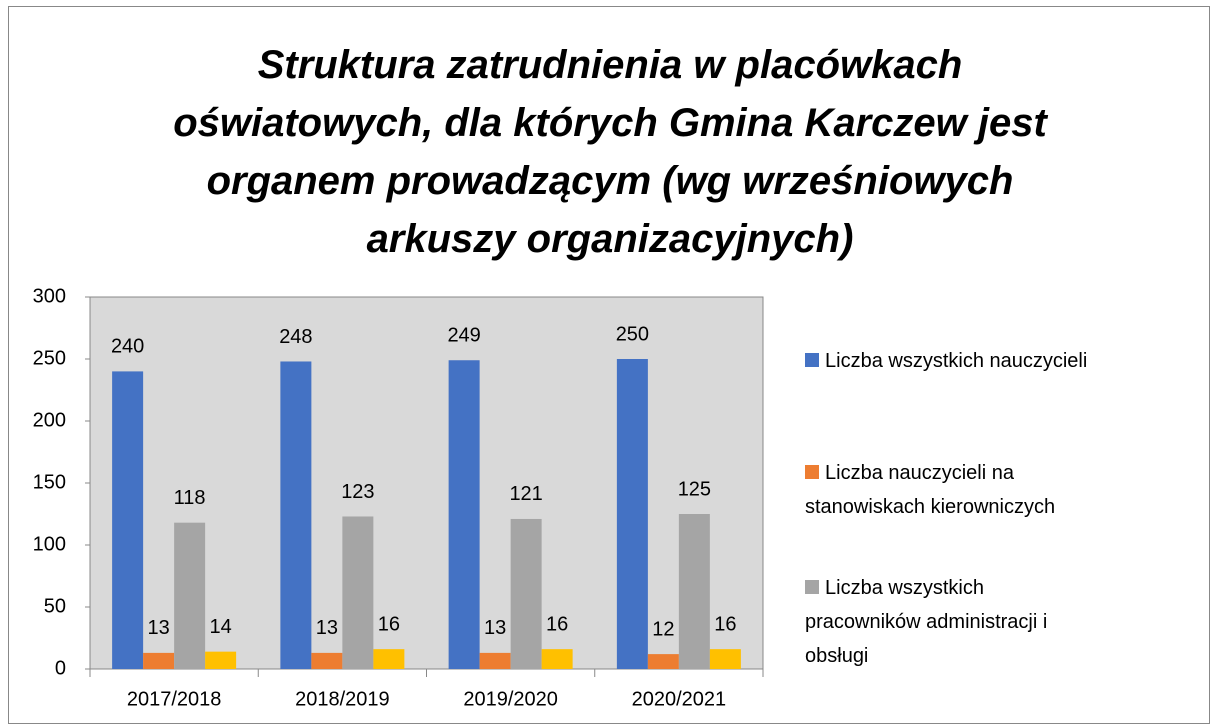 The height and width of the screenshot is (727, 1218). I want to click on y-tick-label: 100, so click(49, 544).